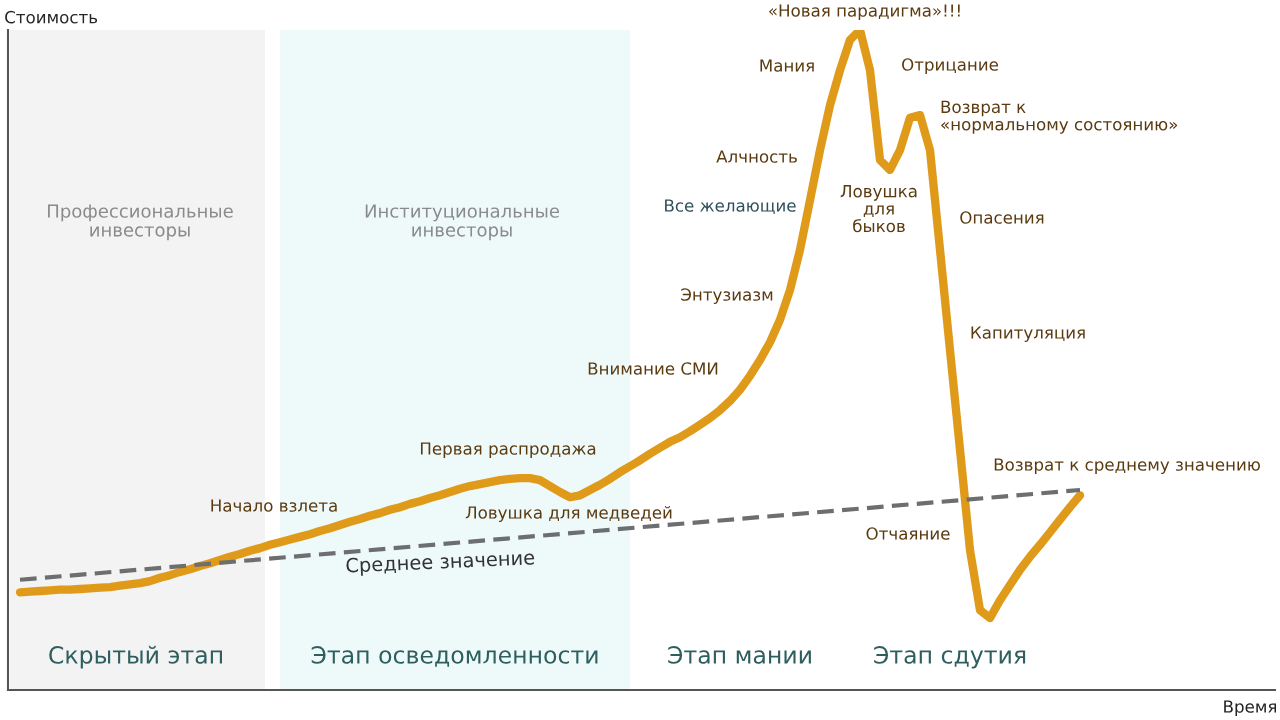 The width and height of the screenshot is (1280, 720). Describe the element at coordinates (51, 17) in the screenshot. I see `y-axis-title: Стоимость` at that location.